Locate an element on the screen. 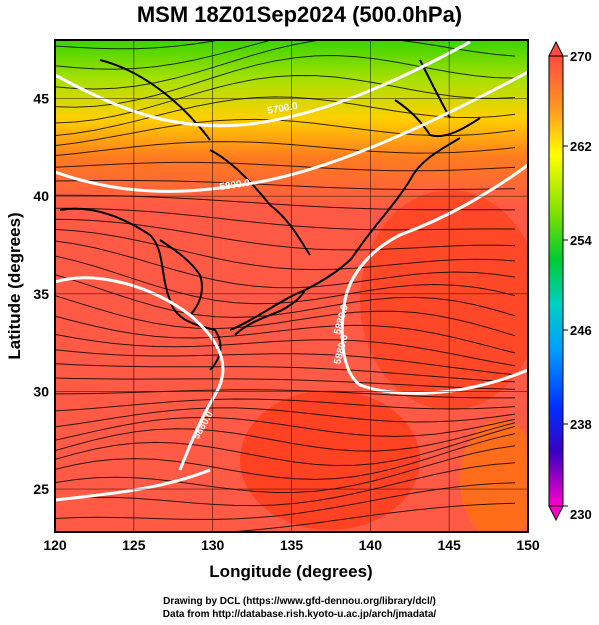 The image size is (599, 625). warm-anomaly-south is located at coordinates (330, 460).